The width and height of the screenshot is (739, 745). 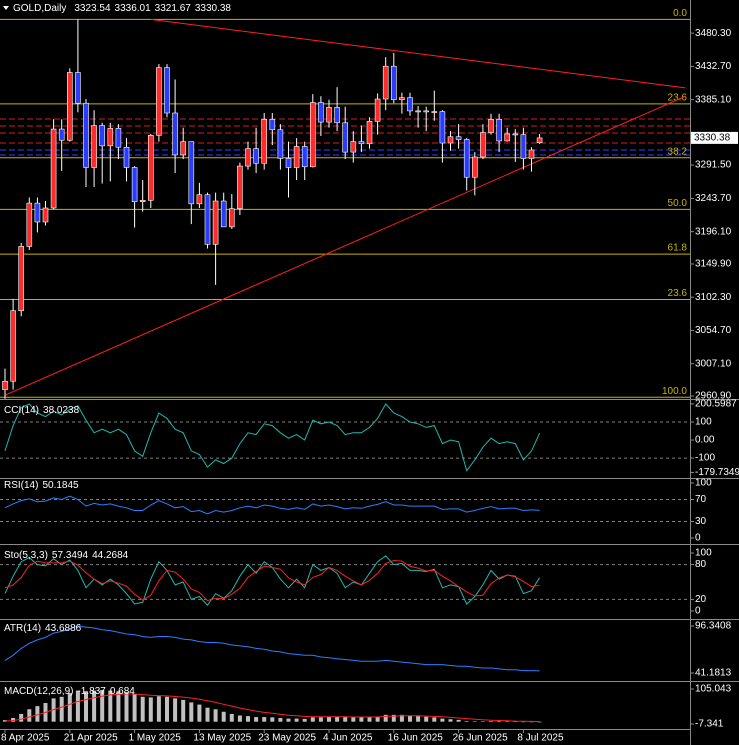 I want to click on price-tag-label: 3330.38, so click(x=712, y=138).